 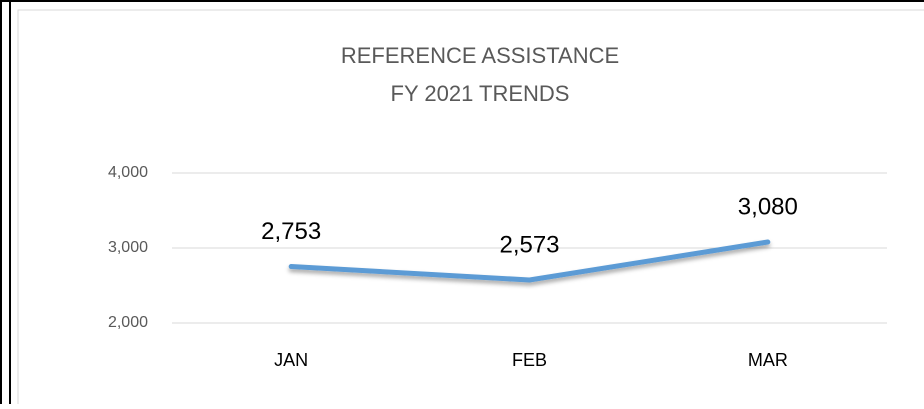 What do you see at coordinates (480, 55) in the screenshot?
I see `chart-title: REFERENCE ASSISTANCE` at bounding box center [480, 55].